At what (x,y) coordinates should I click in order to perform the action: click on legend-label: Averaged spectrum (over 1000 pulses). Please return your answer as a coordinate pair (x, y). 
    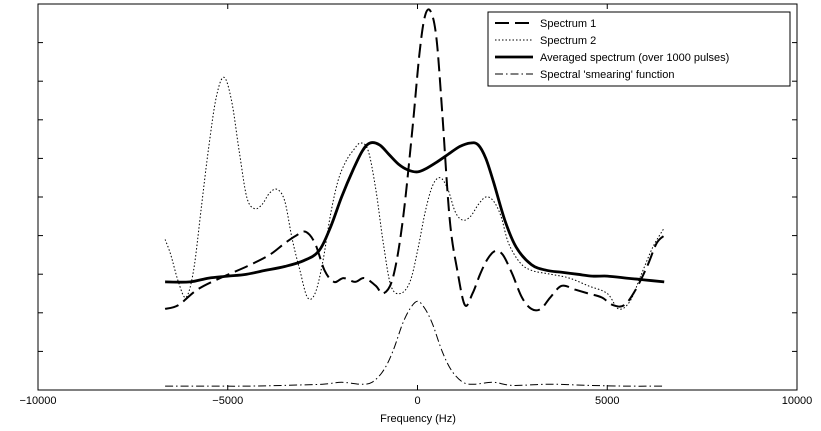
    Looking at the image, I should click on (634, 58).